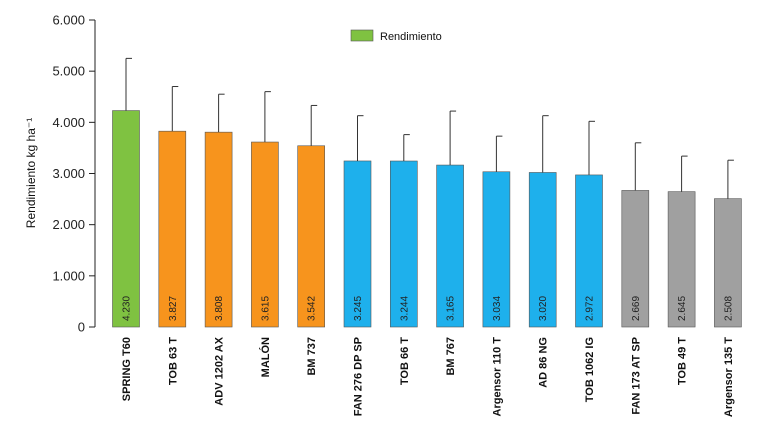 This screenshot has height=437, width=770. Describe the element at coordinates (636, 376) in the screenshot. I see `x-tick-label: FAN 173 AT SP` at that location.